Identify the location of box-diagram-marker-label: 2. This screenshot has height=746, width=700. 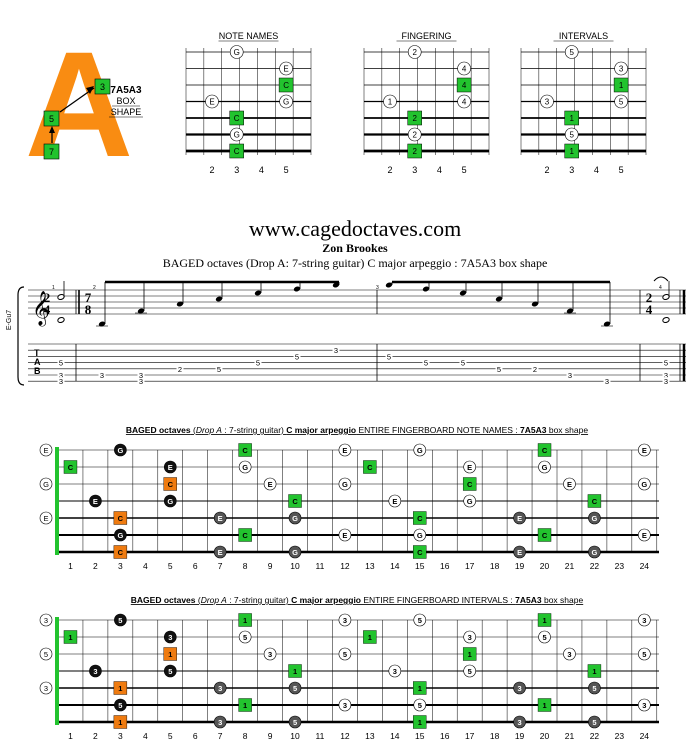
(414, 52).